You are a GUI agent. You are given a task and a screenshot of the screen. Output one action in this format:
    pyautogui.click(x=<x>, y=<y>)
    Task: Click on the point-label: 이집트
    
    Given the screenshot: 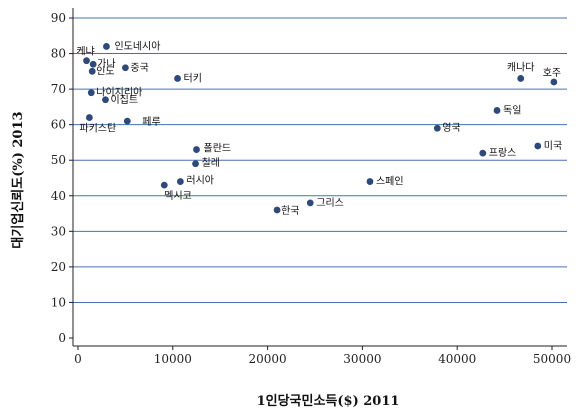 What is the action you would take?
    pyautogui.click(x=124, y=100)
    